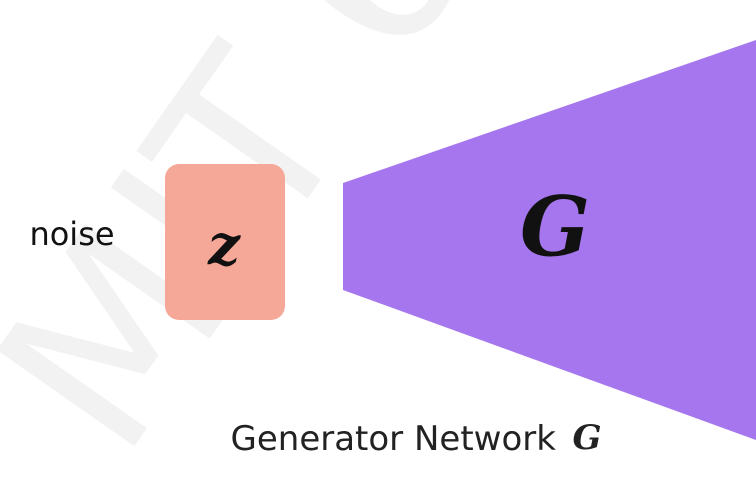 This screenshot has width=756, height=477. What do you see at coordinates (71, 234) in the screenshot?
I see `input-label: noise` at bounding box center [71, 234].